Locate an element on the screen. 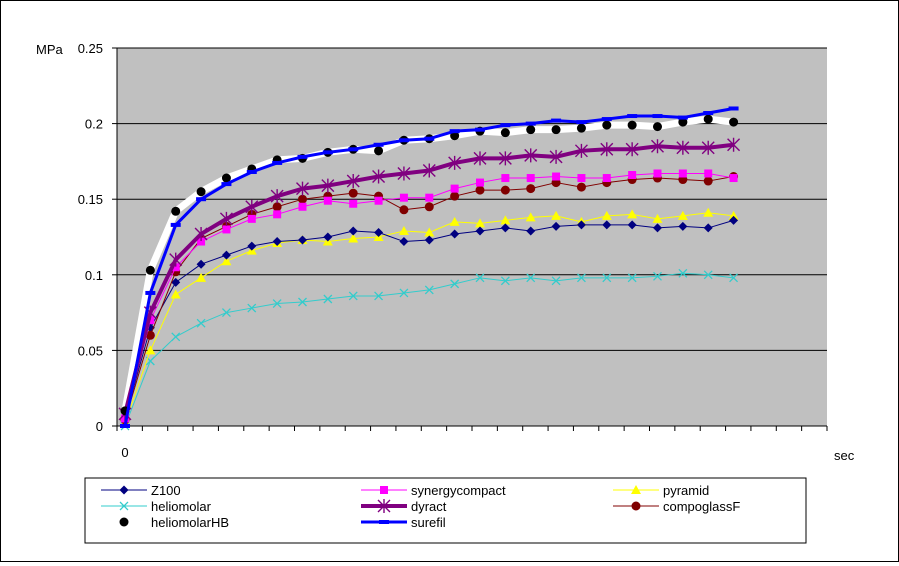  y-tick-label: 0.25 is located at coordinates (90, 48).